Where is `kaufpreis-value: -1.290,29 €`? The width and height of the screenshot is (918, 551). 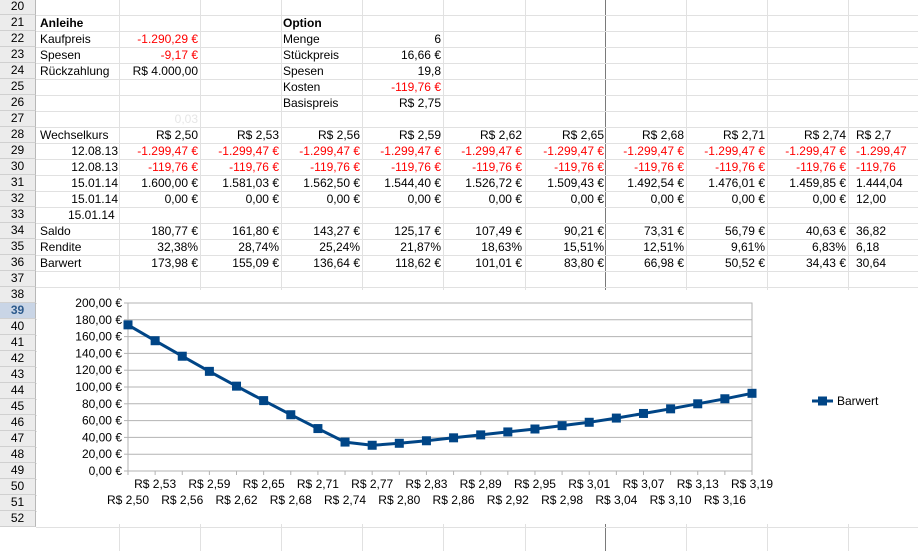 kaufpreis-value: -1.290,29 € is located at coordinates (167, 39).